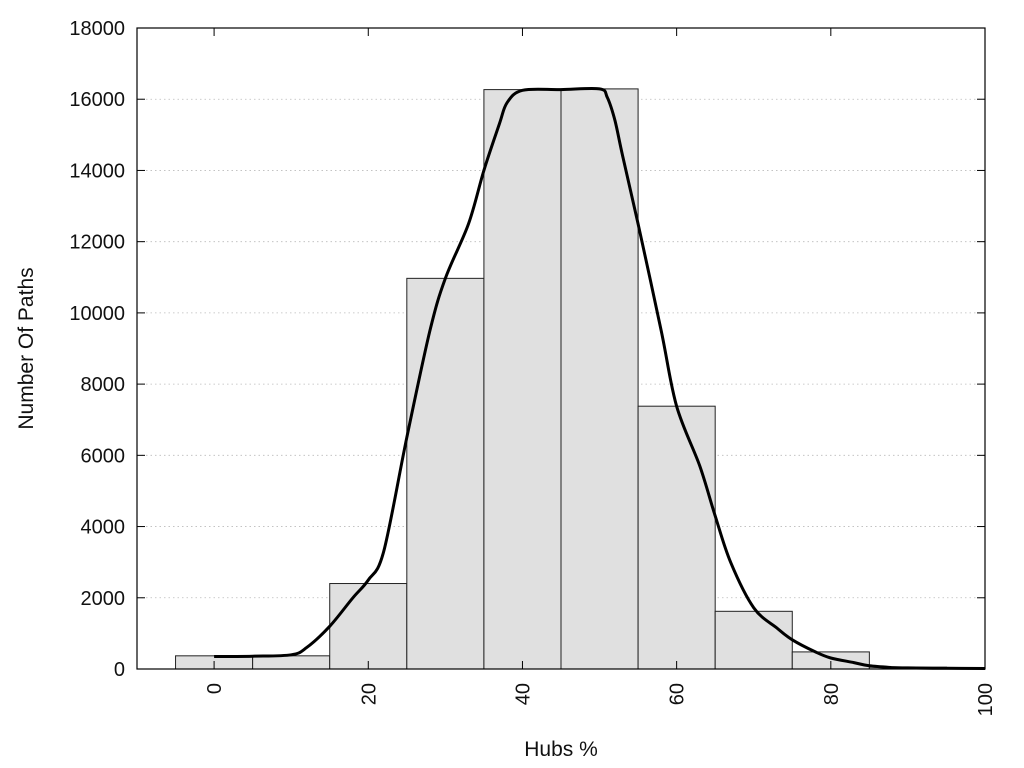 This screenshot has width=1024, height=768. What do you see at coordinates (97, 171) in the screenshot?
I see `y-tick-label: 14000` at bounding box center [97, 171].